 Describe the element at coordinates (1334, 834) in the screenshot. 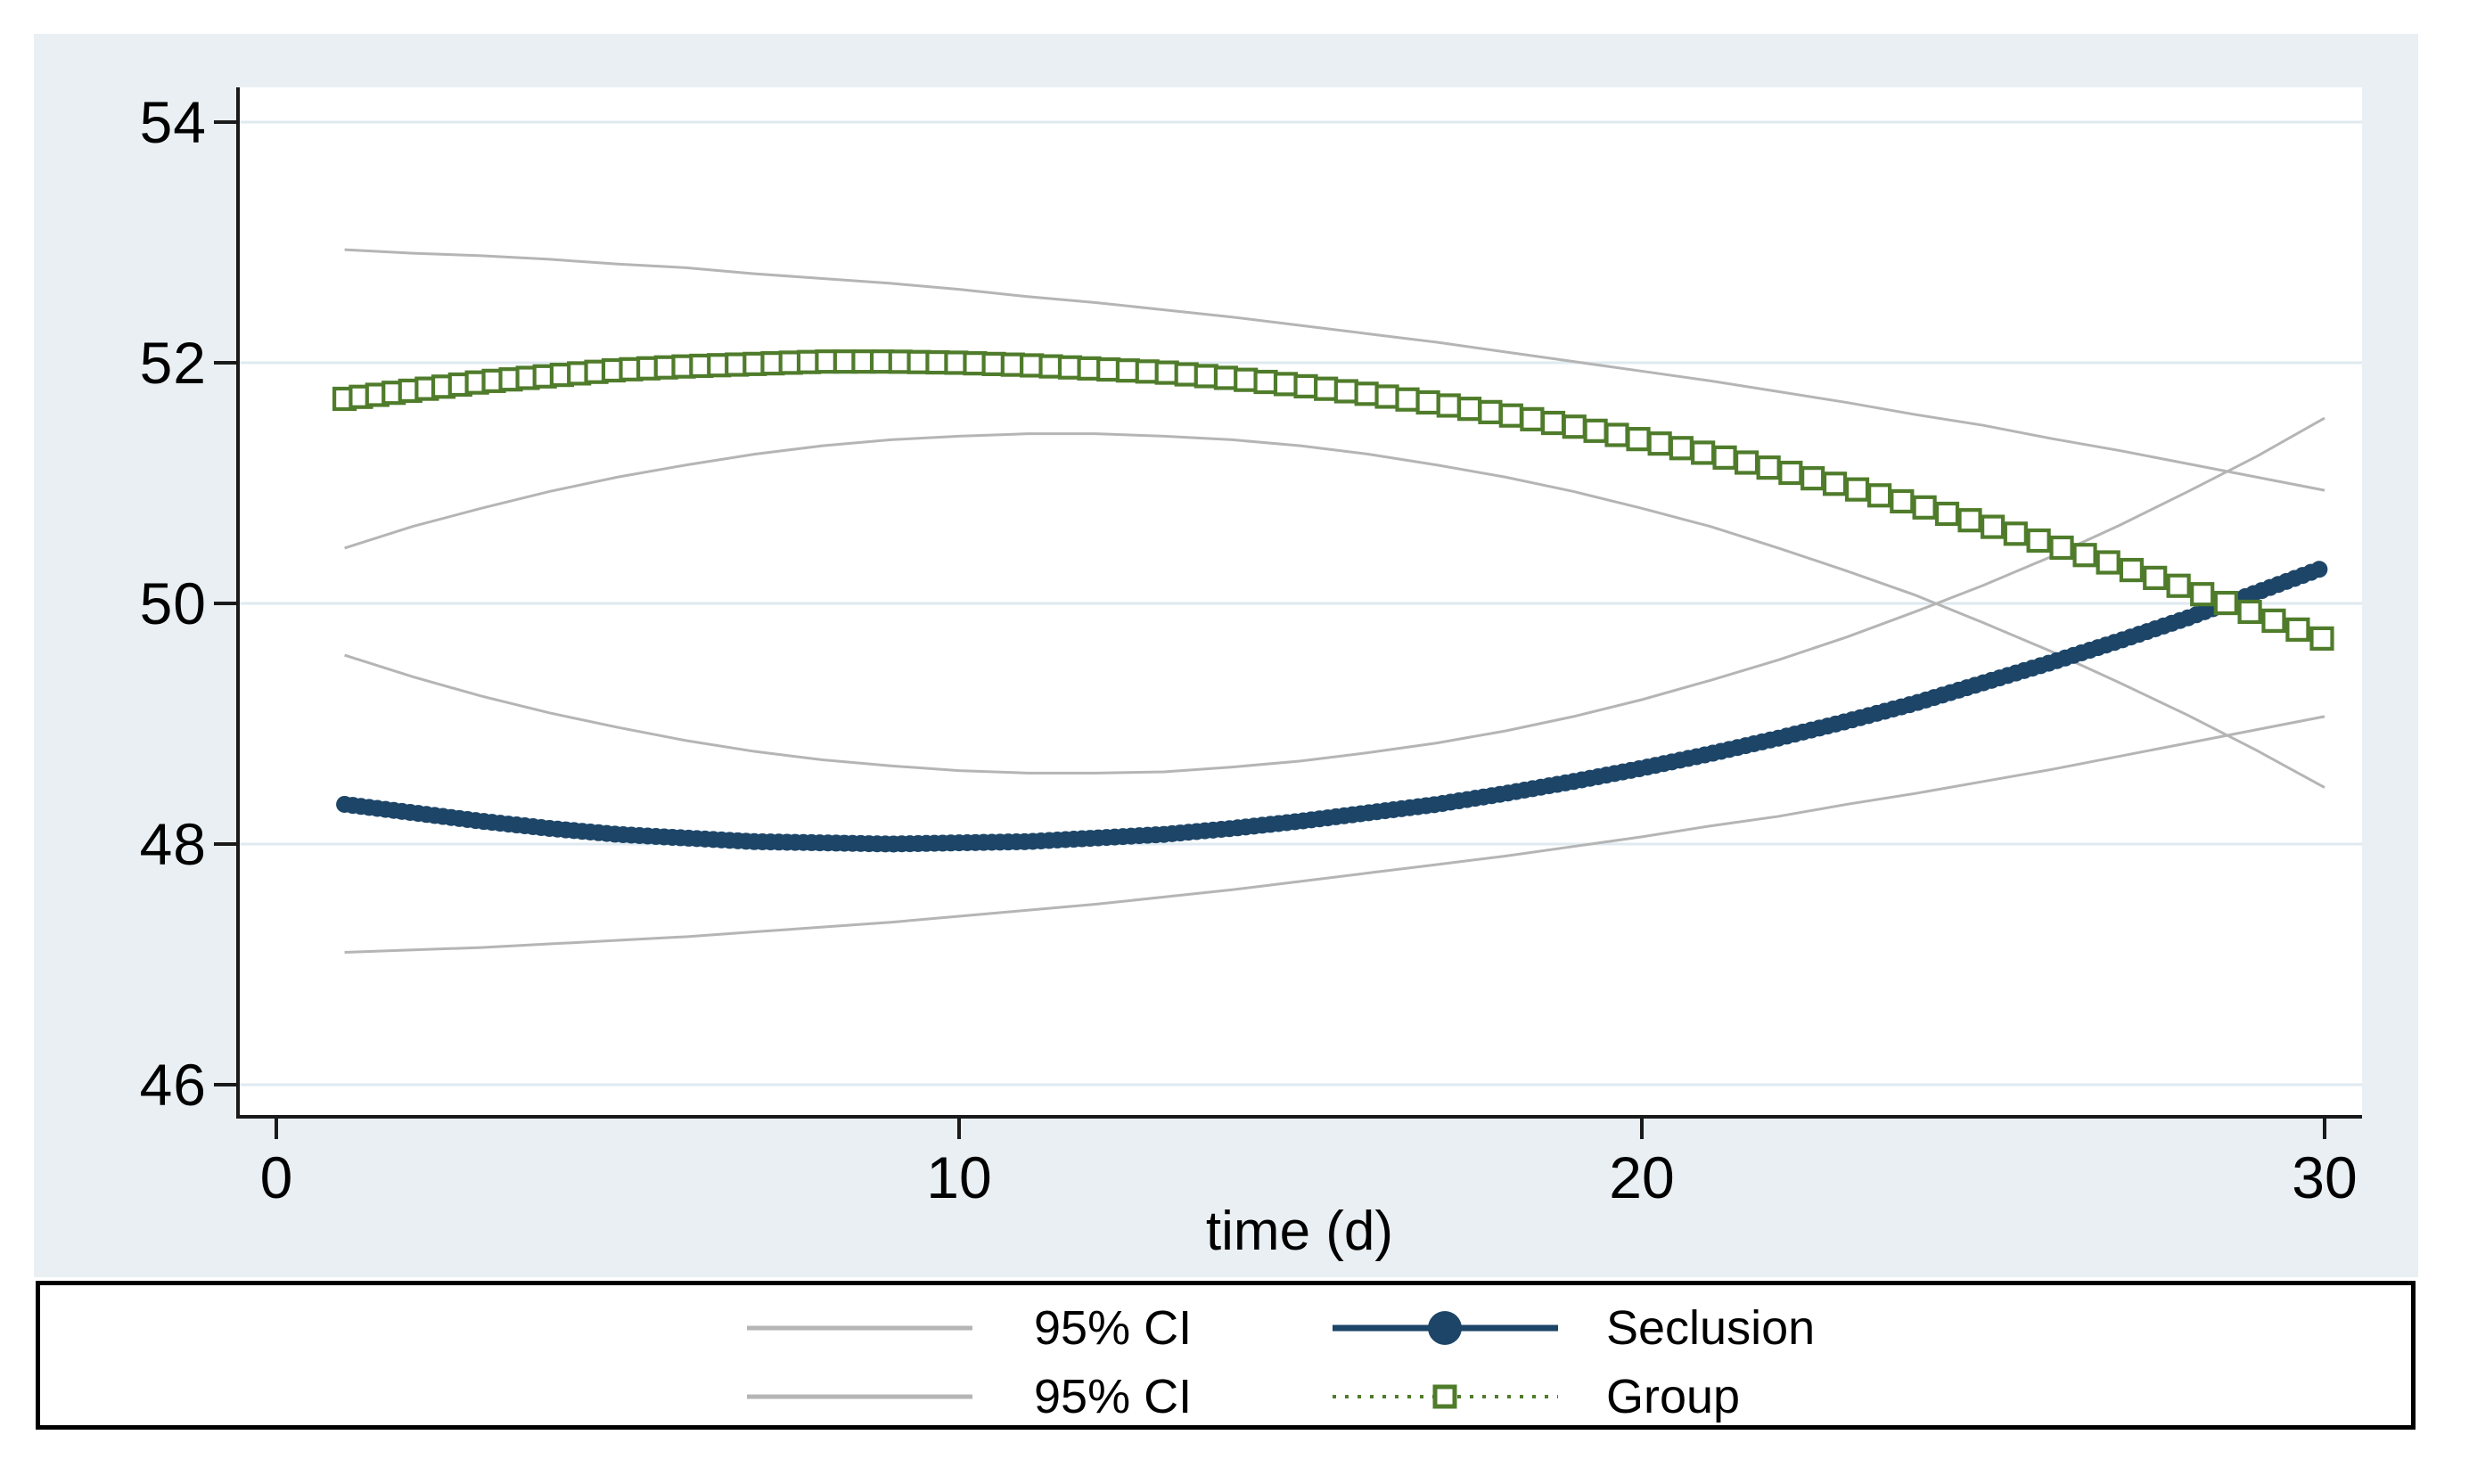

I see `seclusion-95-ci-lower-line` at that location.